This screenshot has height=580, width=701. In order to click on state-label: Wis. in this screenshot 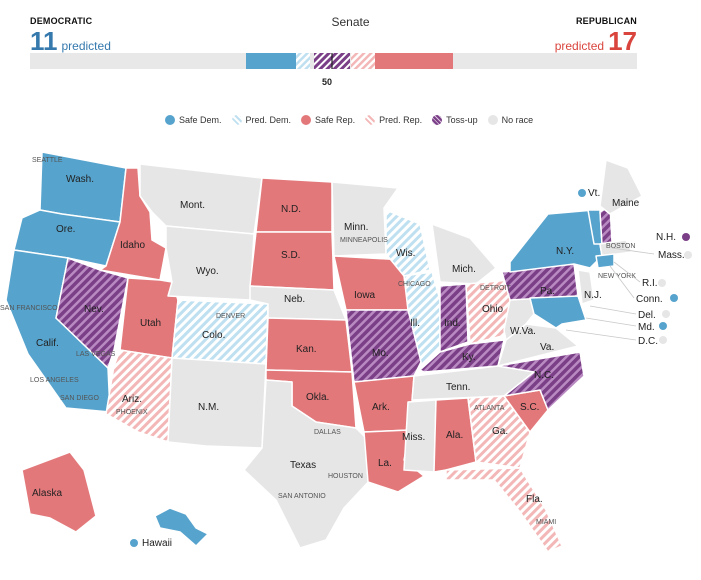, I will do `click(405, 253)`.